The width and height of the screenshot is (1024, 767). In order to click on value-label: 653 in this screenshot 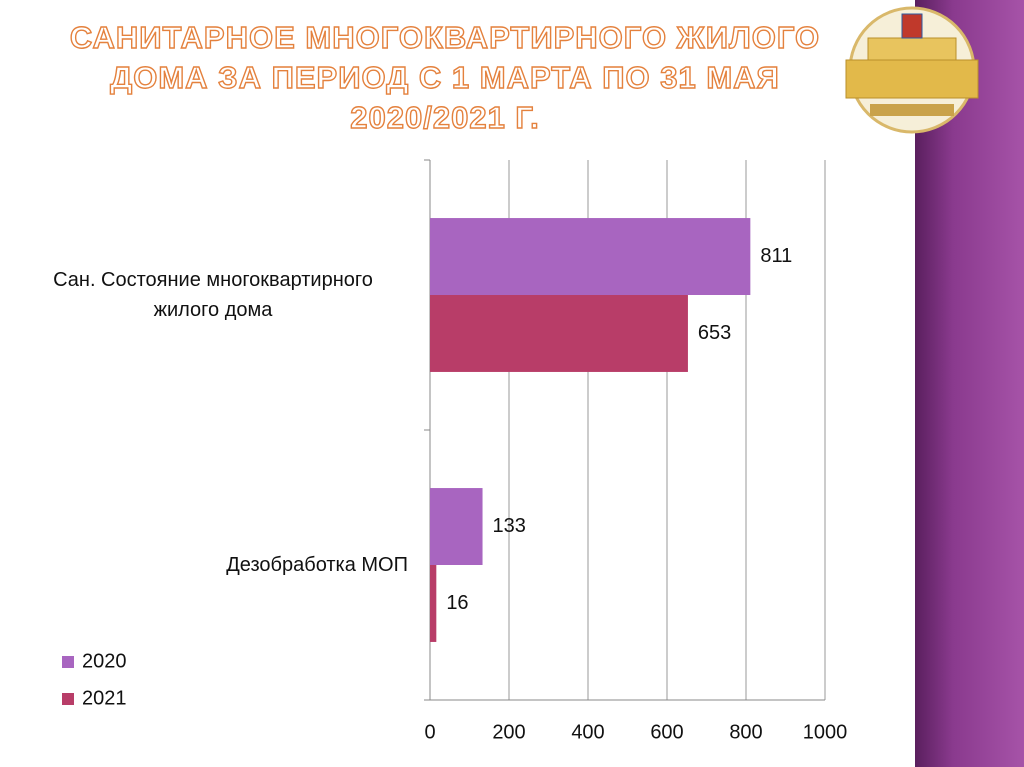, I will do `click(714, 333)`.